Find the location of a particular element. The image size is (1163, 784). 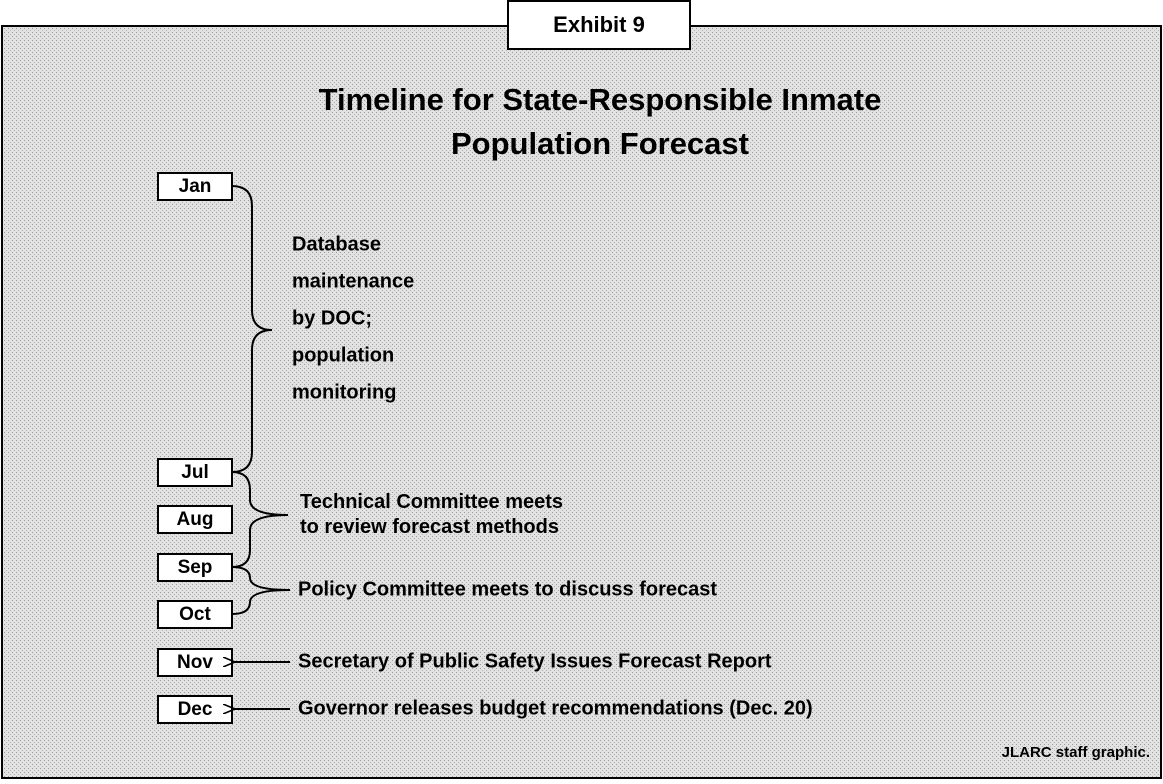

month-label: Nov is located at coordinates (195, 662).